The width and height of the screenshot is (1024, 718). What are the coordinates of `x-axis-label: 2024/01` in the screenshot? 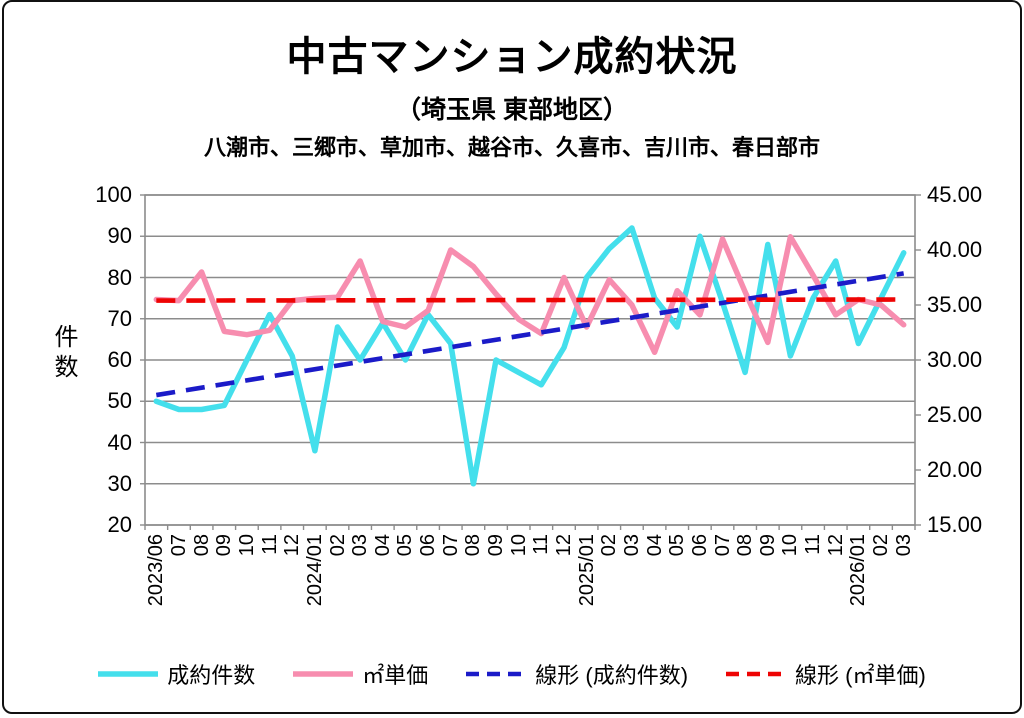 It's located at (314, 570).